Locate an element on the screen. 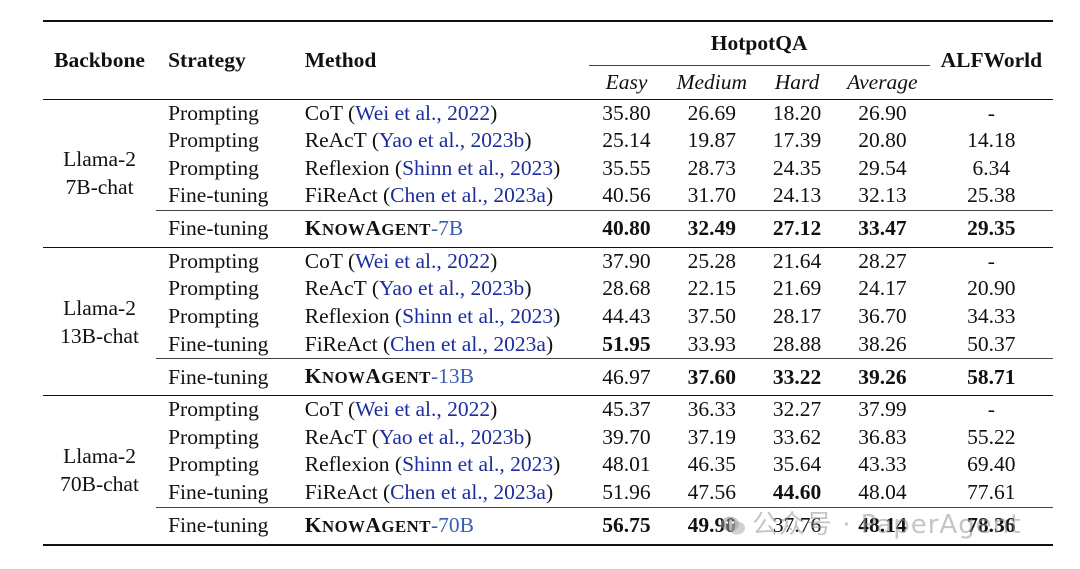  value-cell: 26.69 is located at coordinates (711, 112).